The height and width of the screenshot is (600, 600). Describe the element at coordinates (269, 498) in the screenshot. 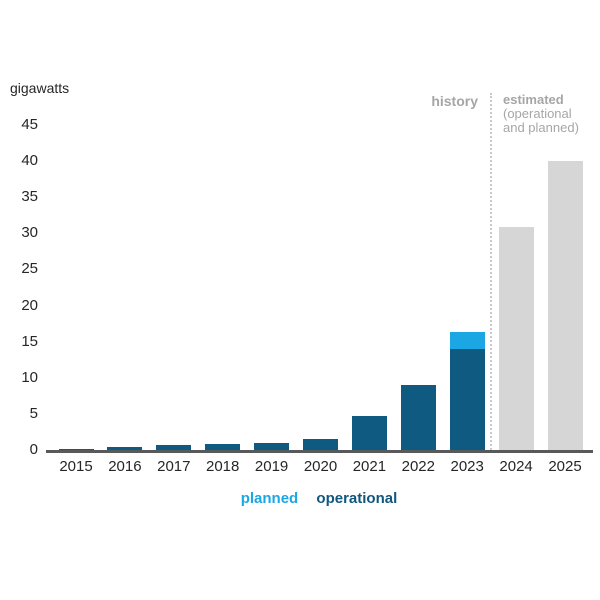

I see `legend-item-planned: planned` at that location.